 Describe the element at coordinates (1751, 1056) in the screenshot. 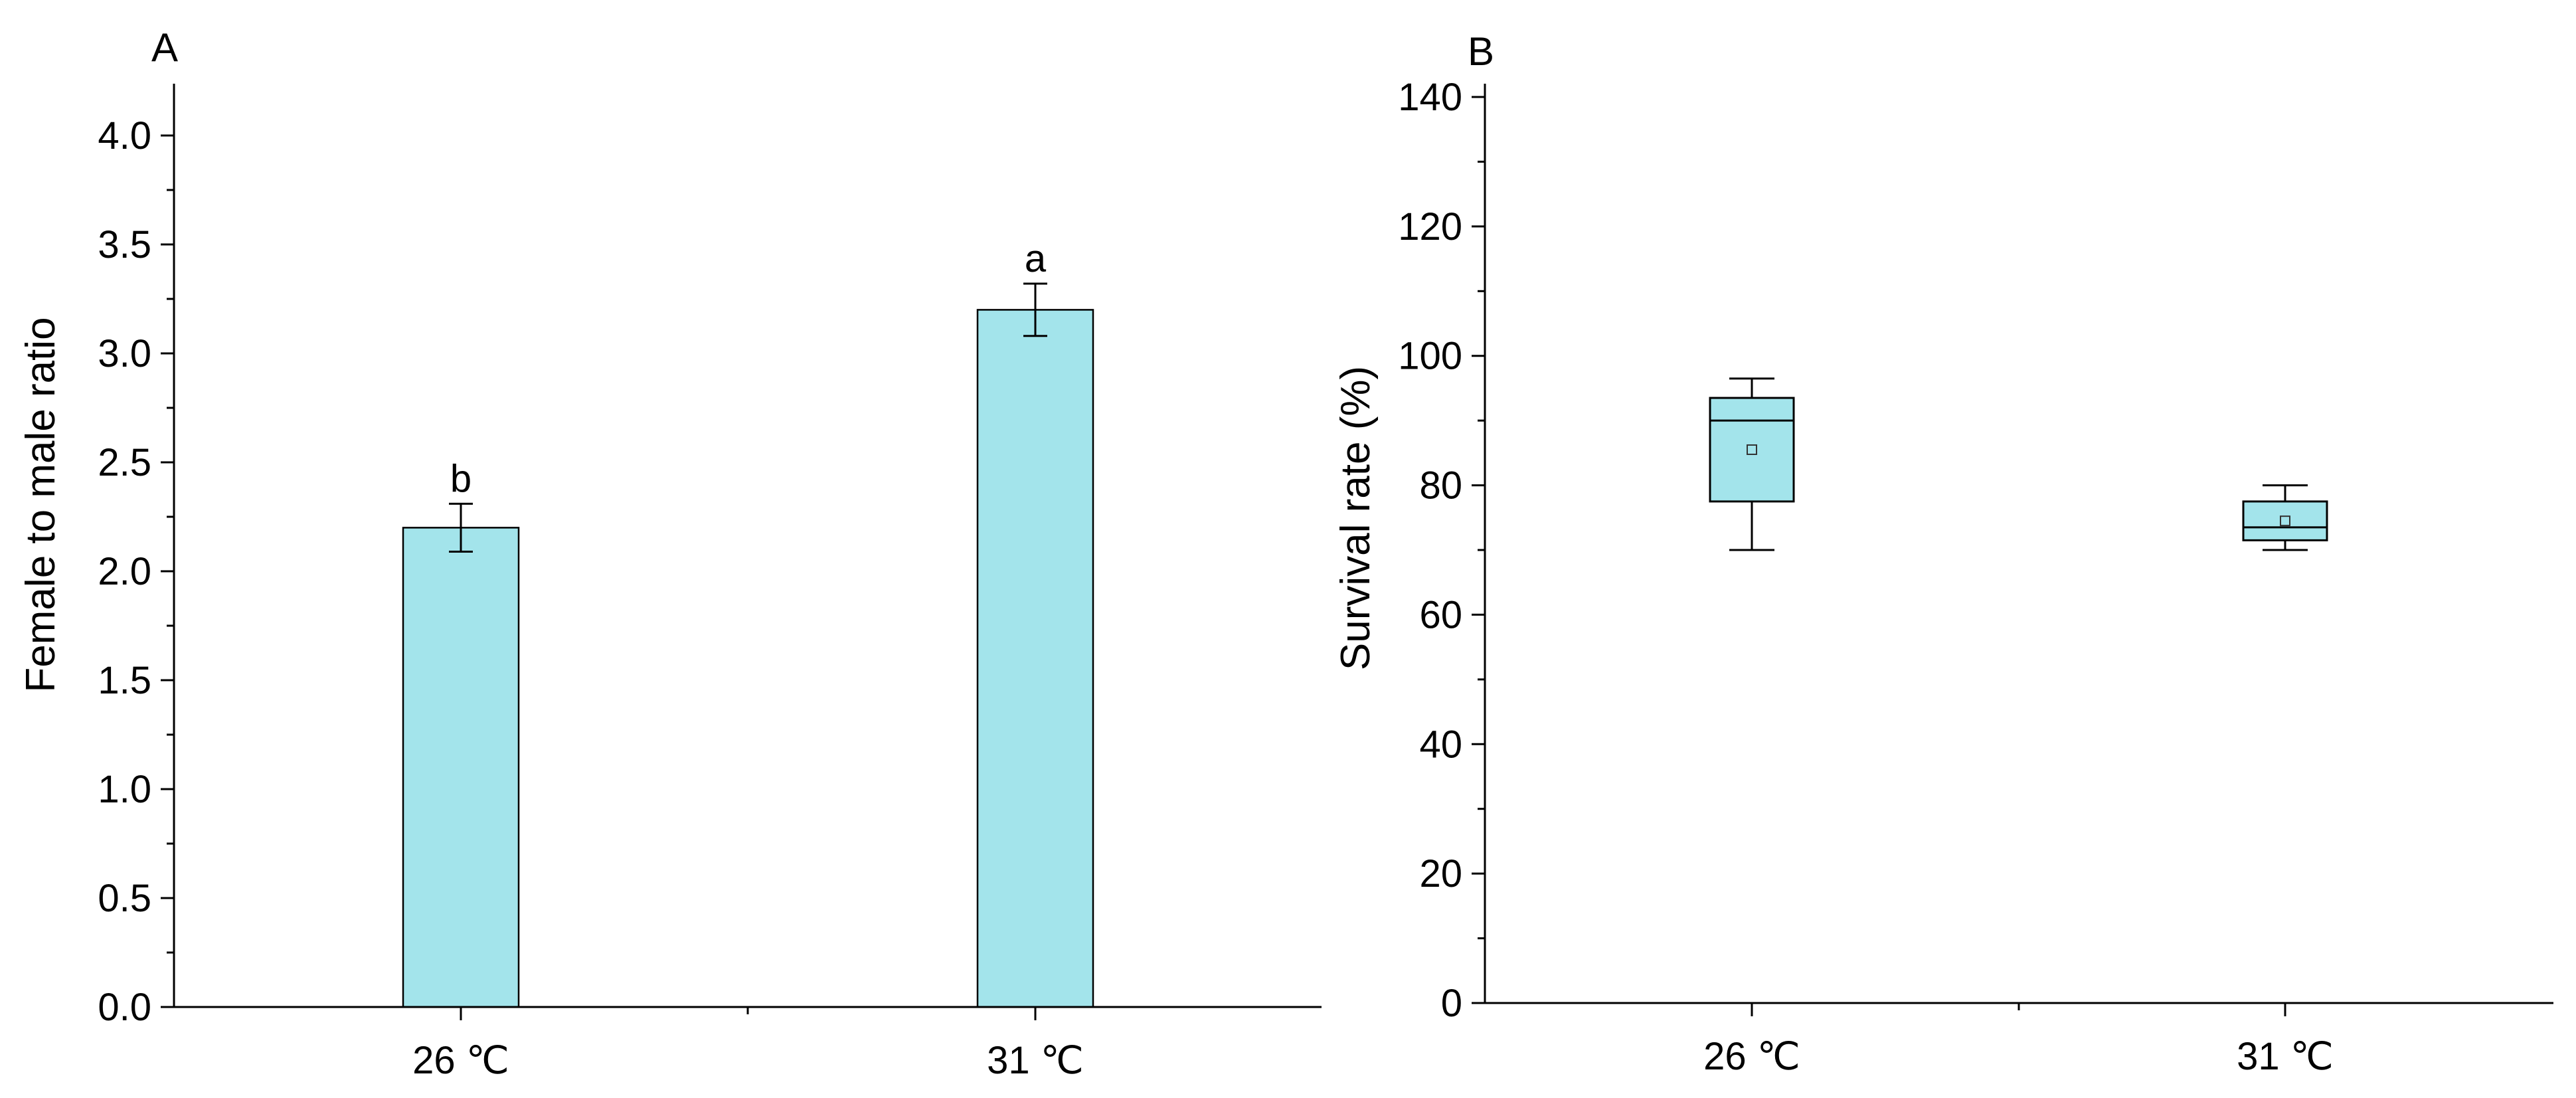

I see `panel-b-x-tick-label: 26 ℃` at that location.